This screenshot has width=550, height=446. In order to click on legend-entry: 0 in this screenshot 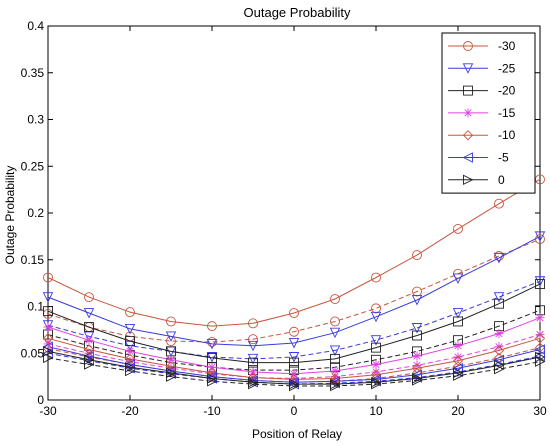, I will do `click(476, 180)`.